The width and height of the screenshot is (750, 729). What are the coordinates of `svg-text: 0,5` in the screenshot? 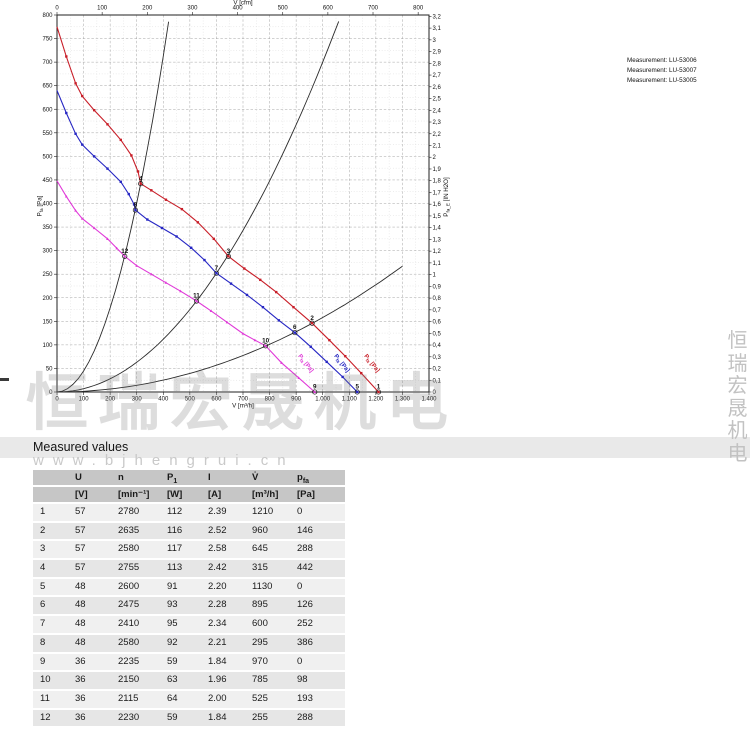 It's located at (437, 334).